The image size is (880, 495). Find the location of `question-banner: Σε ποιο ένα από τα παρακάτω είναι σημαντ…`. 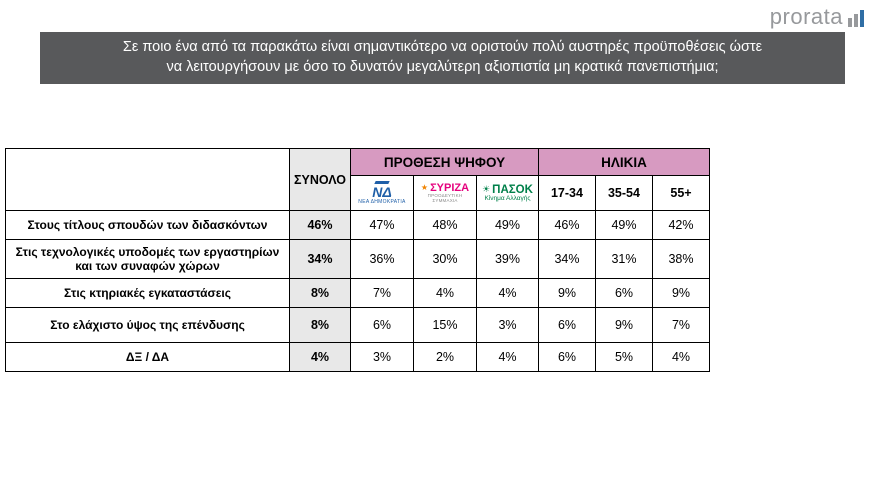

question-banner: Σε ποιο ένα από τα παρακάτω είναι σημαντ… is located at coordinates (442, 58).